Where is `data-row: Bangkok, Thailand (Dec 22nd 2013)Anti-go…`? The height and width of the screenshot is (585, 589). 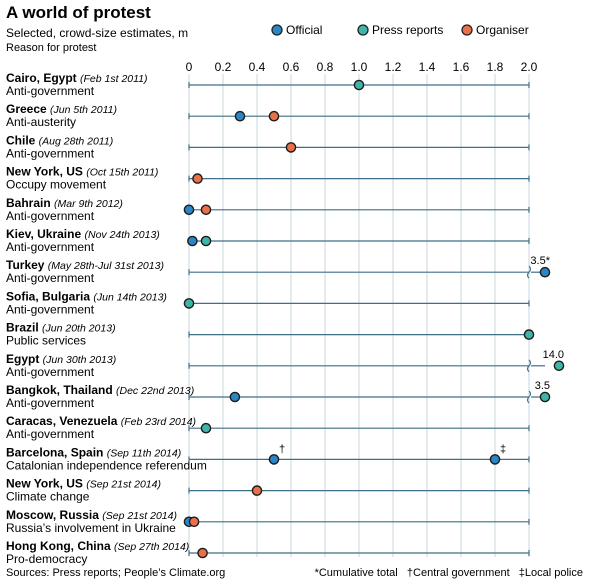 data-row: Bangkok, Thailand (Dec 22nd 2013)Anti-go… is located at coordinates (278, 395).